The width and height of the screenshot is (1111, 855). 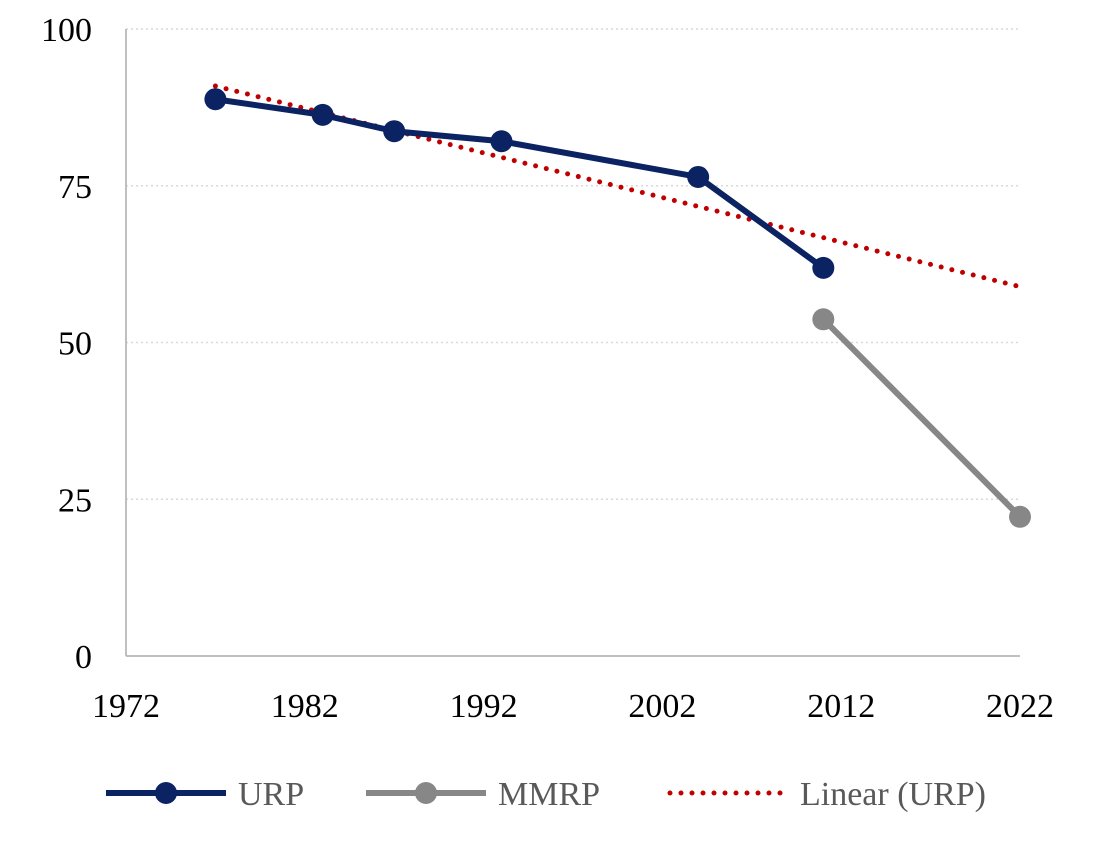 I want to click on x-tick-label: 2012, so click(x=841, y=706).